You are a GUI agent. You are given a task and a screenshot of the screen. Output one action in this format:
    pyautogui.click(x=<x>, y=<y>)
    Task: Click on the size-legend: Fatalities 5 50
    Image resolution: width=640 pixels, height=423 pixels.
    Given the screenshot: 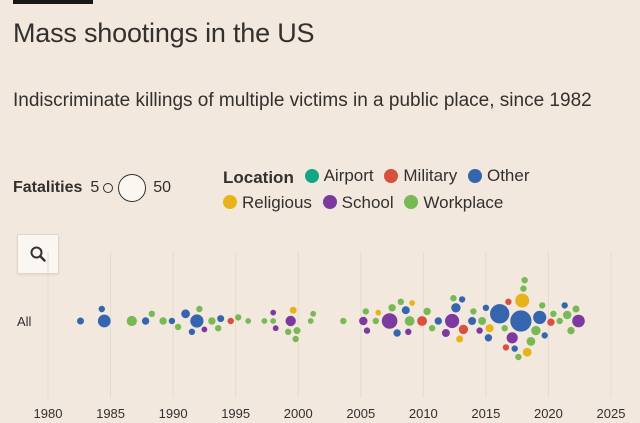 What is the action you would take?
    pyautogui.click(x=92, y=188)
    